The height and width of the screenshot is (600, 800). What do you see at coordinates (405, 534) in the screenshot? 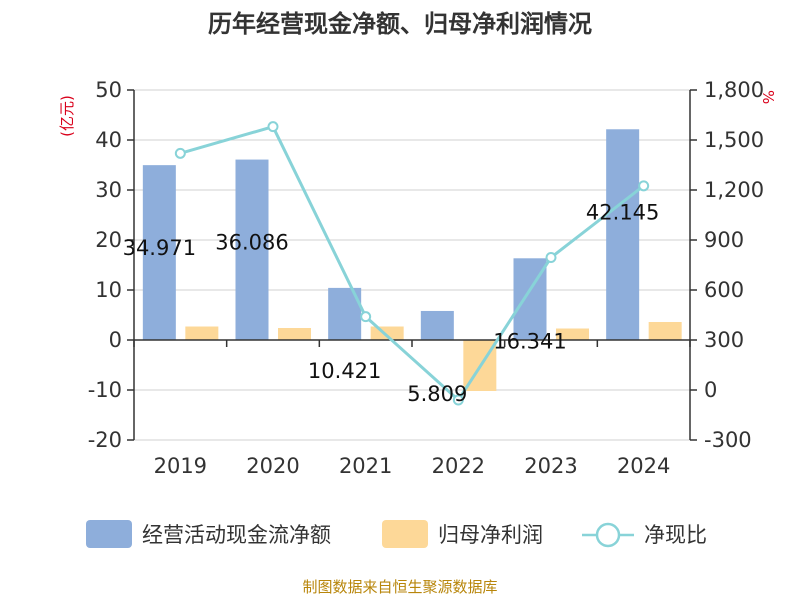
I see `legend-swatch-profit` at bounding box center [405, 534].